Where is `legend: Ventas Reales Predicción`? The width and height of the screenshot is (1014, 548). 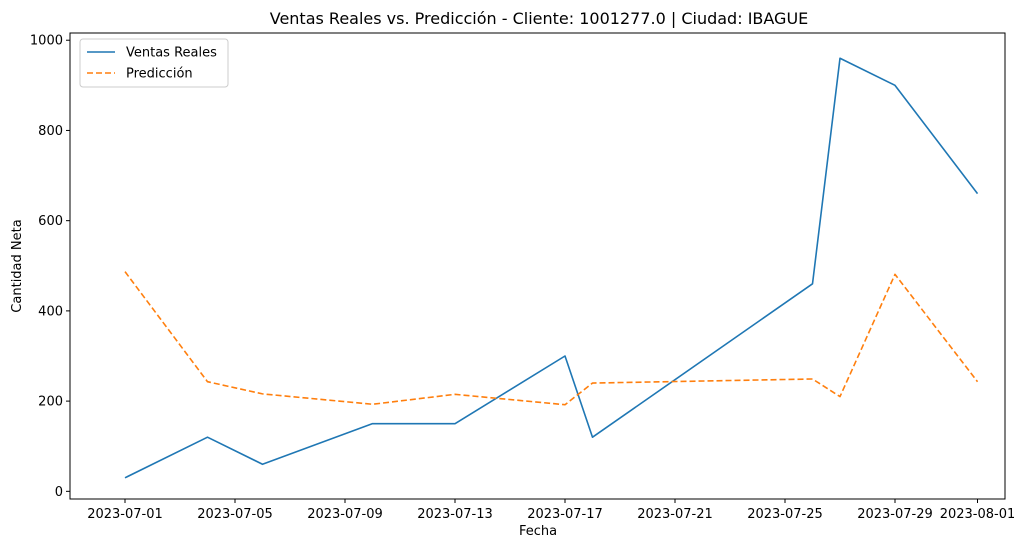
legend: Ventas Reales Predicción is located at coordinates (154, 63).